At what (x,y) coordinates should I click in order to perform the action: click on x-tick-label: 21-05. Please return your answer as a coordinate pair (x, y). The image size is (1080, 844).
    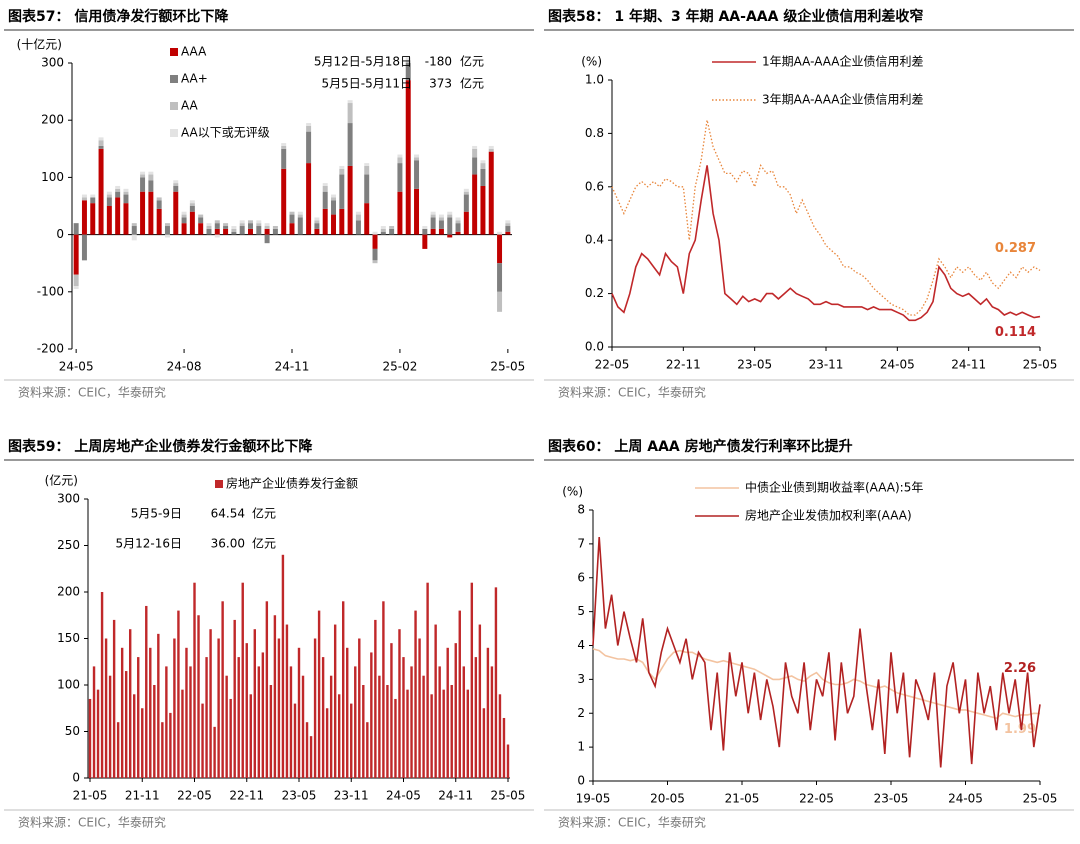
    Looking at the image, I should click on (90, 796).